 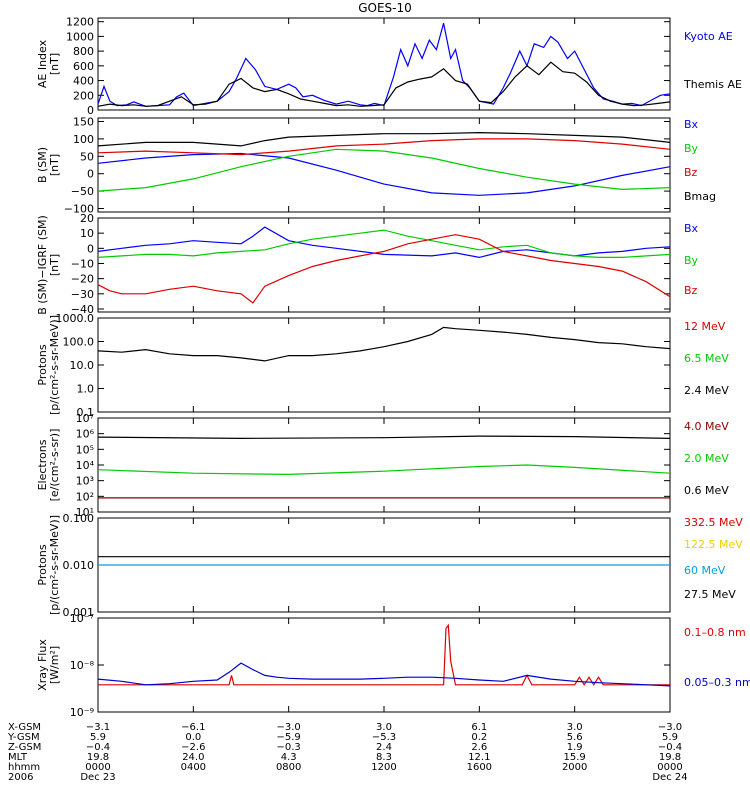 I want to click on y-tick-label: 10¹, so click(x=85, y=512).